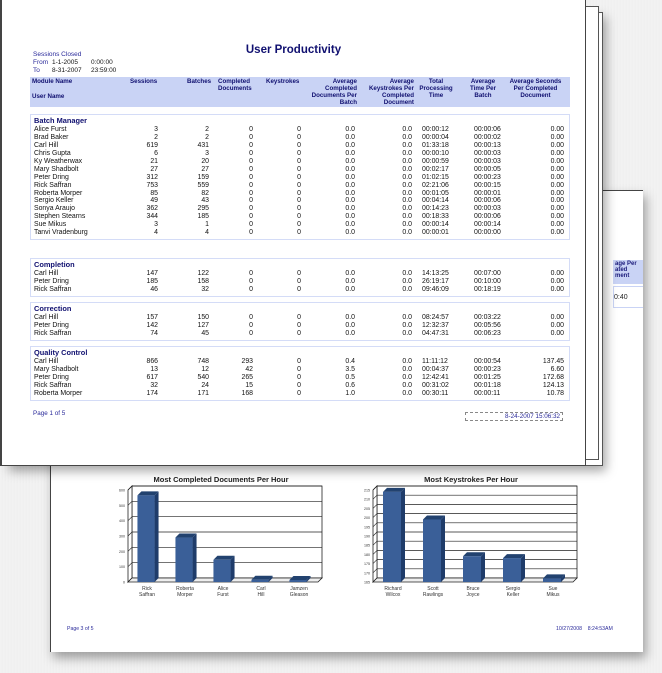 Image resolution: width=662 pixels, height=673 pixels. Describe the element at coordinates (207, 233) in the screenshot. I see `table-cell: 4` at that location.